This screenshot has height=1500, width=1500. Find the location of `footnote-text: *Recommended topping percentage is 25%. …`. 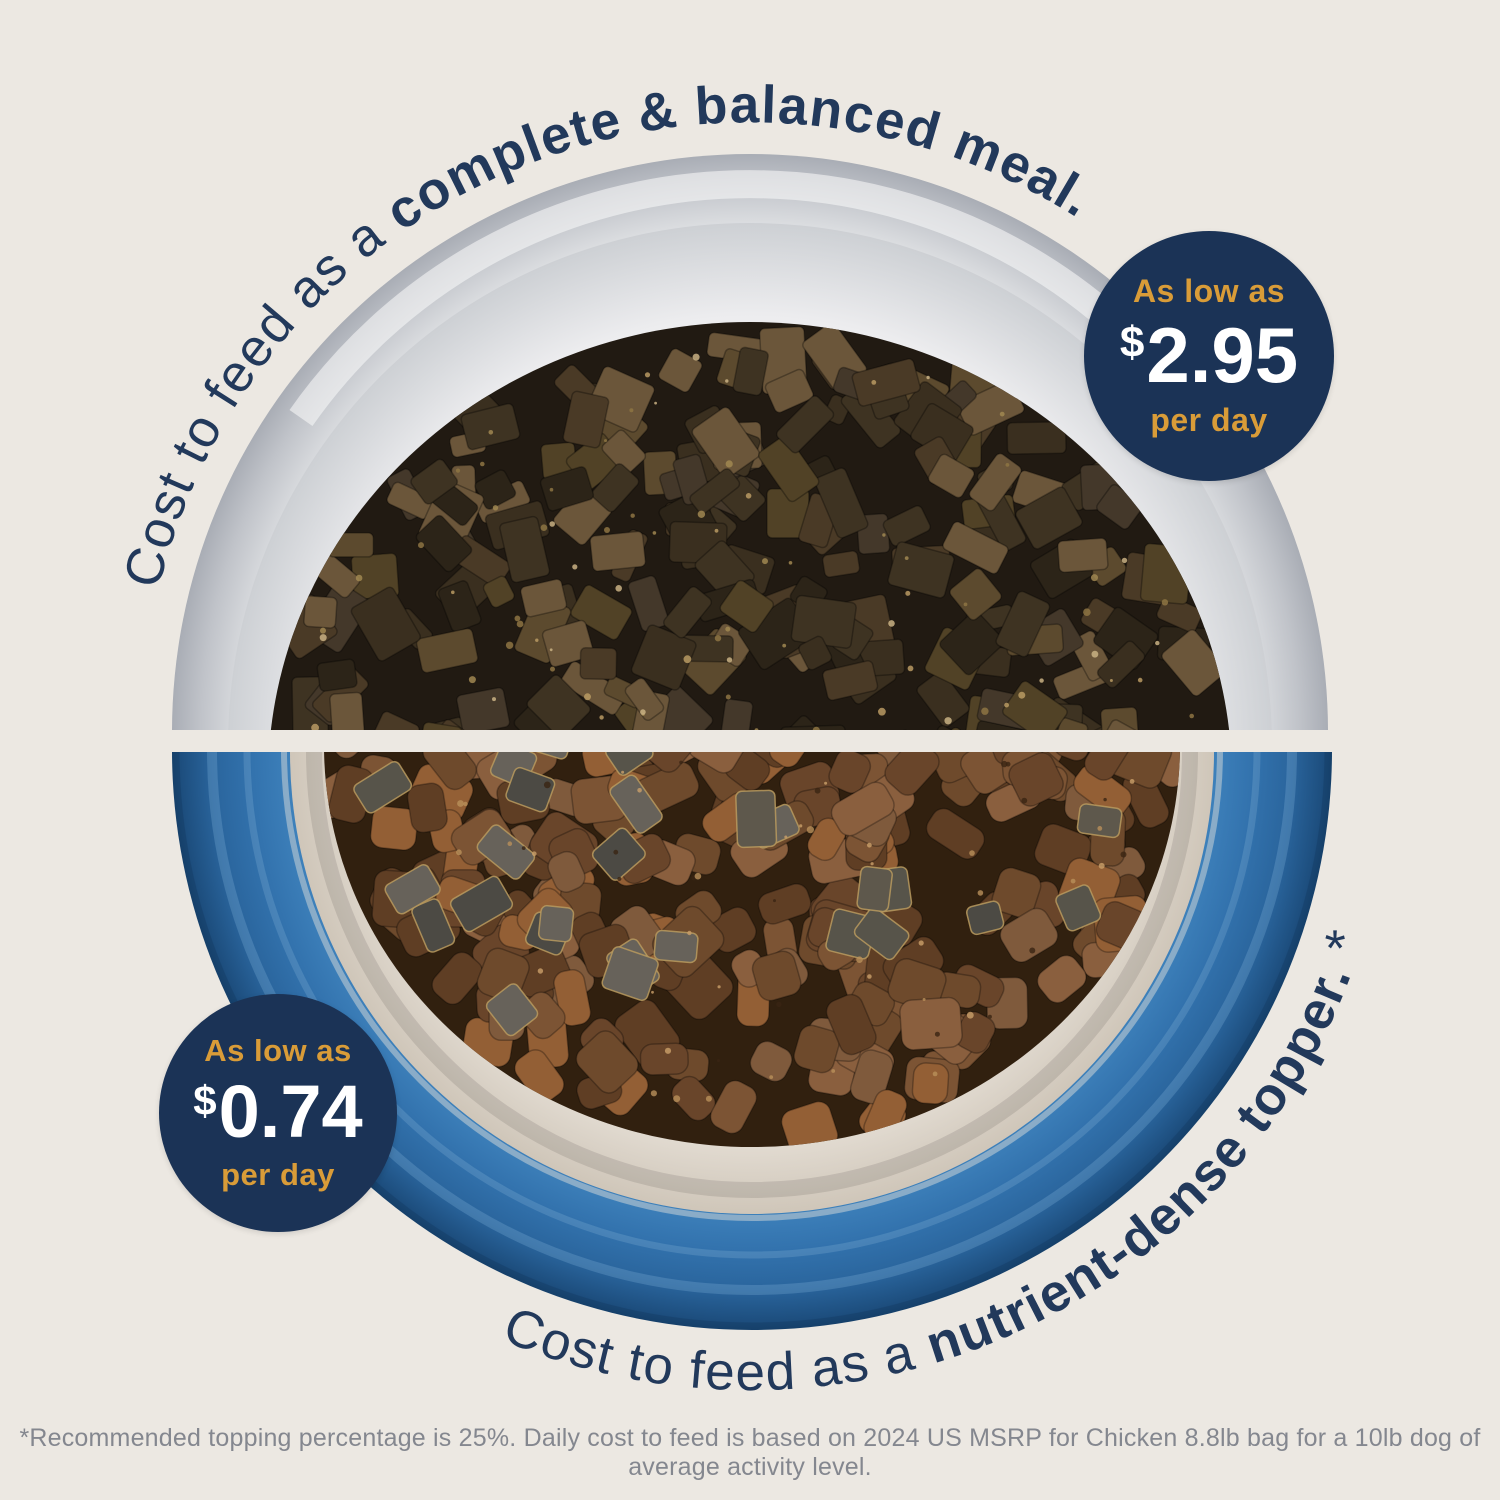

footnote-text: *Recommended topping percentage is 25%. … is located at coordinates (750, 1452).